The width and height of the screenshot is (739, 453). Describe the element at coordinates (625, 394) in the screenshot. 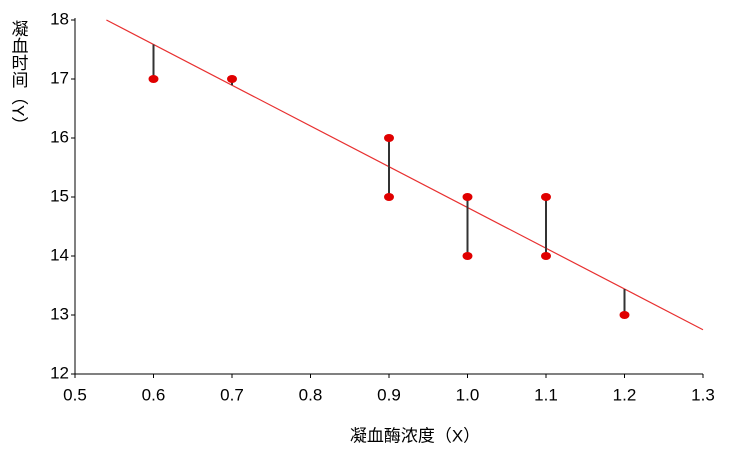

I see `x-tick-label: 1.2` at that location.